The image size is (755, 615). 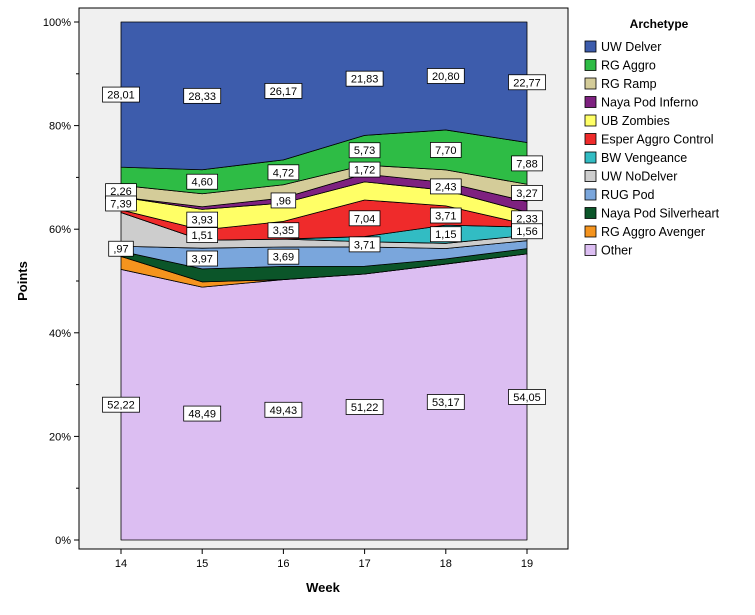 I want to click on y-axis-title: Points, so click(x=22, y=281).